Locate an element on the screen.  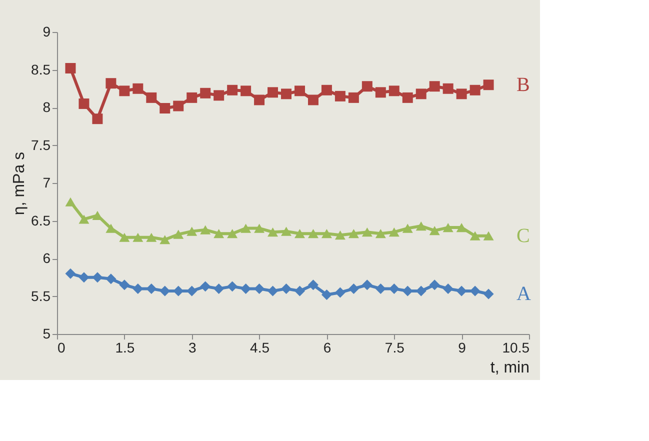
series-label: C is located at coordinates (523, 235).